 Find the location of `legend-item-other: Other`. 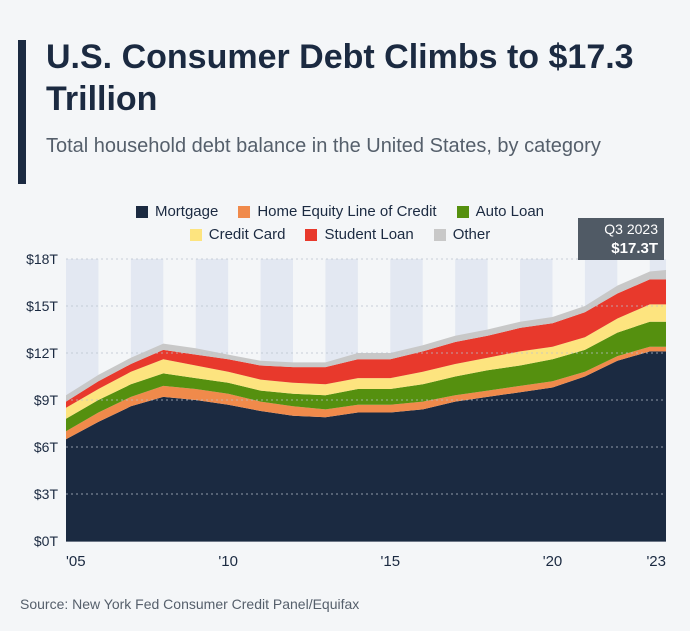

legend-item-other: Other is located at coordinates (462, 234).